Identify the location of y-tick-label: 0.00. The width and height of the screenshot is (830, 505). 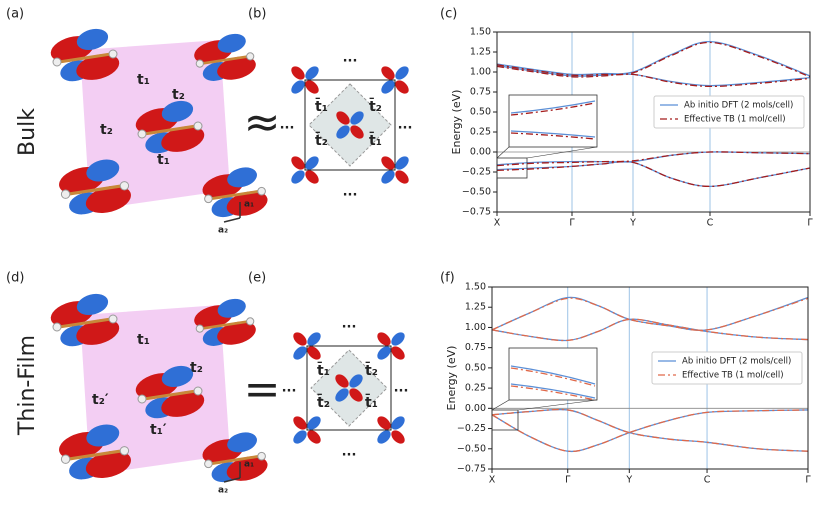
(475, 408).